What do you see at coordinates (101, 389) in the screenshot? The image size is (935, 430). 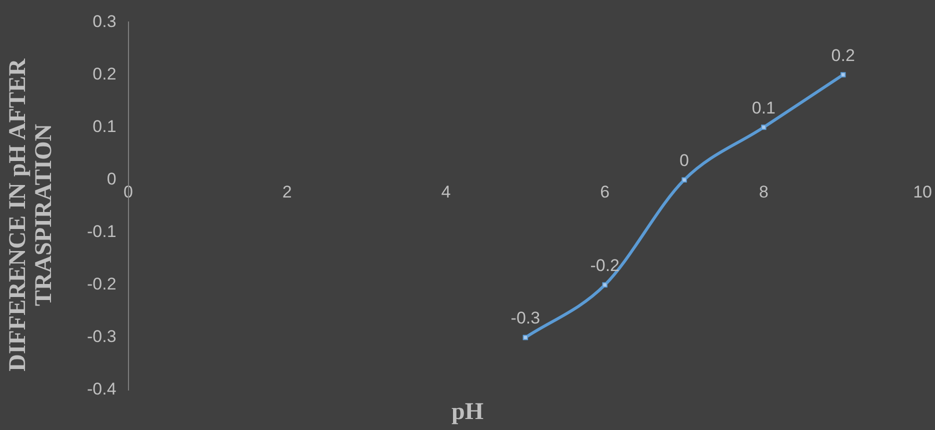 I see `y-tick-label: -0.4` at bounding box center [101, 389].